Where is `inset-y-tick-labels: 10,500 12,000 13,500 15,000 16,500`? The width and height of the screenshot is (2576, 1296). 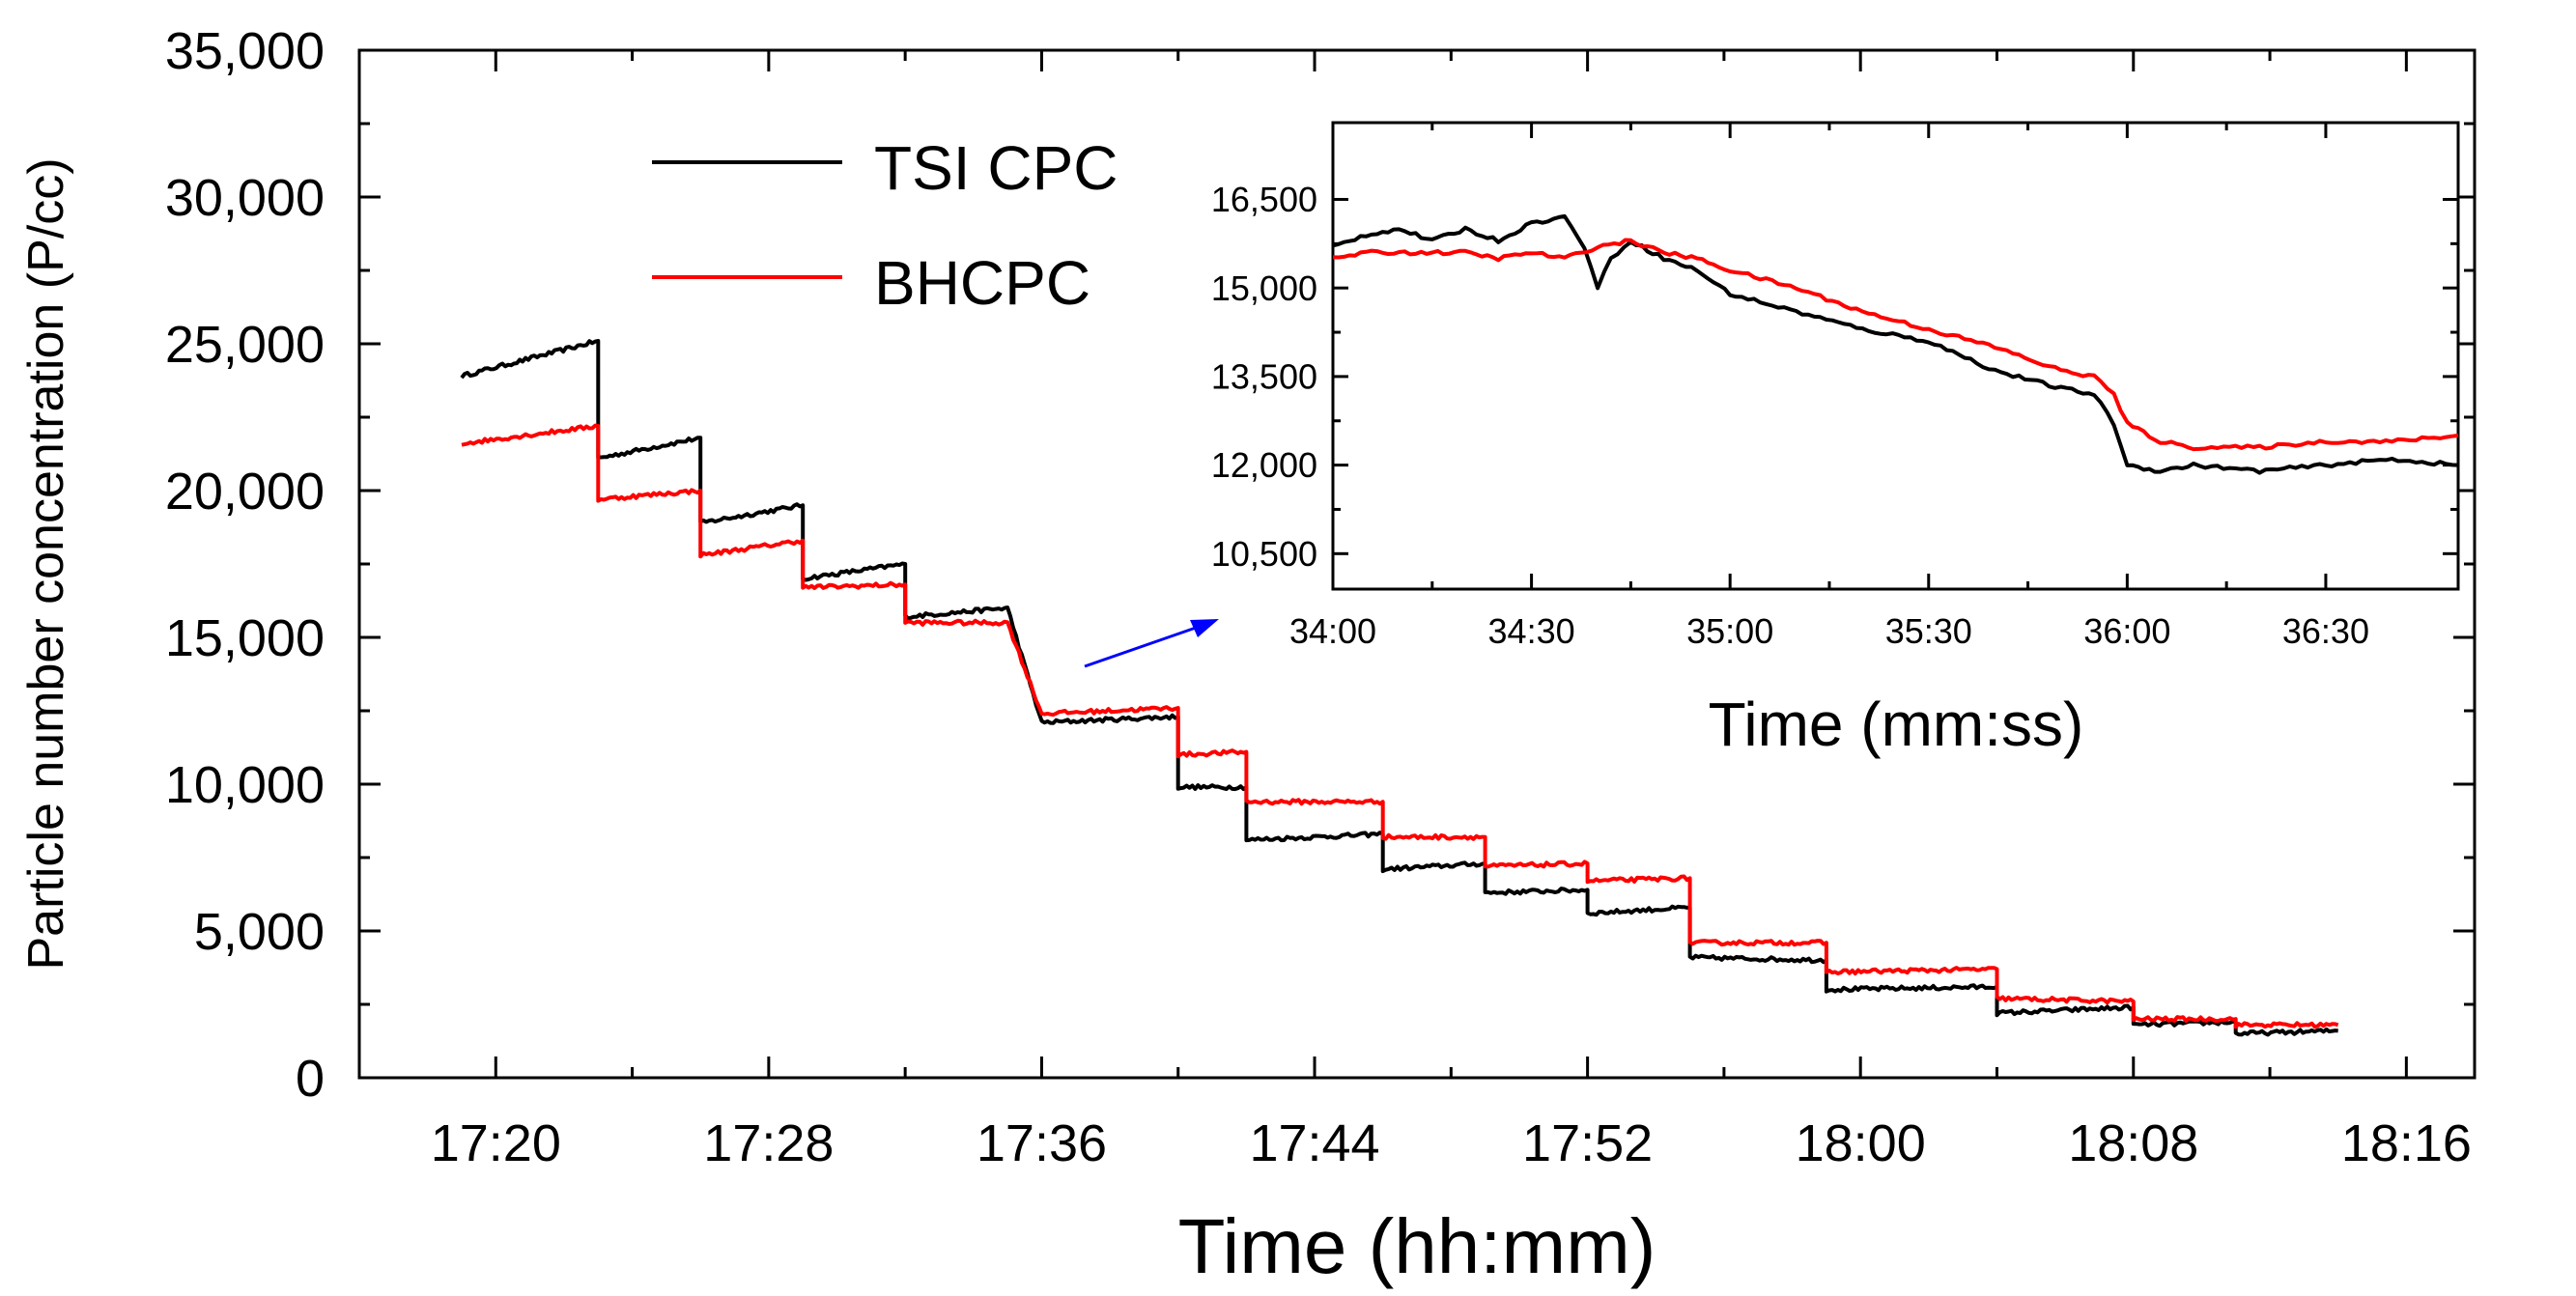
inset-y-tick-labels: 10,500 12,000 13,500 15,000 16,500 is located at coordinates (1264, 377).